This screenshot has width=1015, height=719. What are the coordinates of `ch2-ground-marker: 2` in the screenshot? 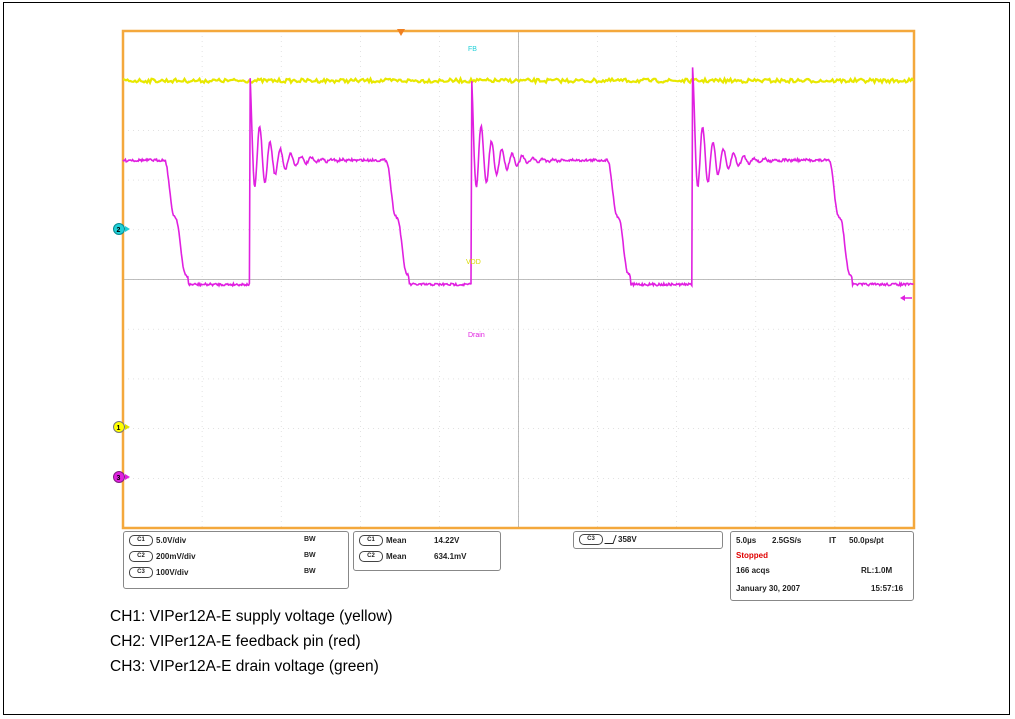 It's located at (121, 229).